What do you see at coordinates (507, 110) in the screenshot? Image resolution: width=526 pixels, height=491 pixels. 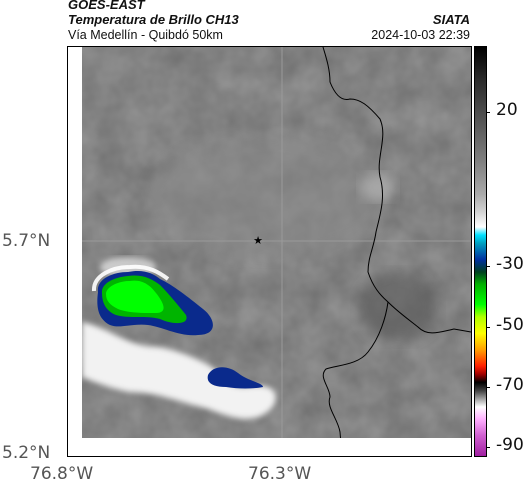 I see `colorbar-tick-20: 20` at bounding box center [507, 110].